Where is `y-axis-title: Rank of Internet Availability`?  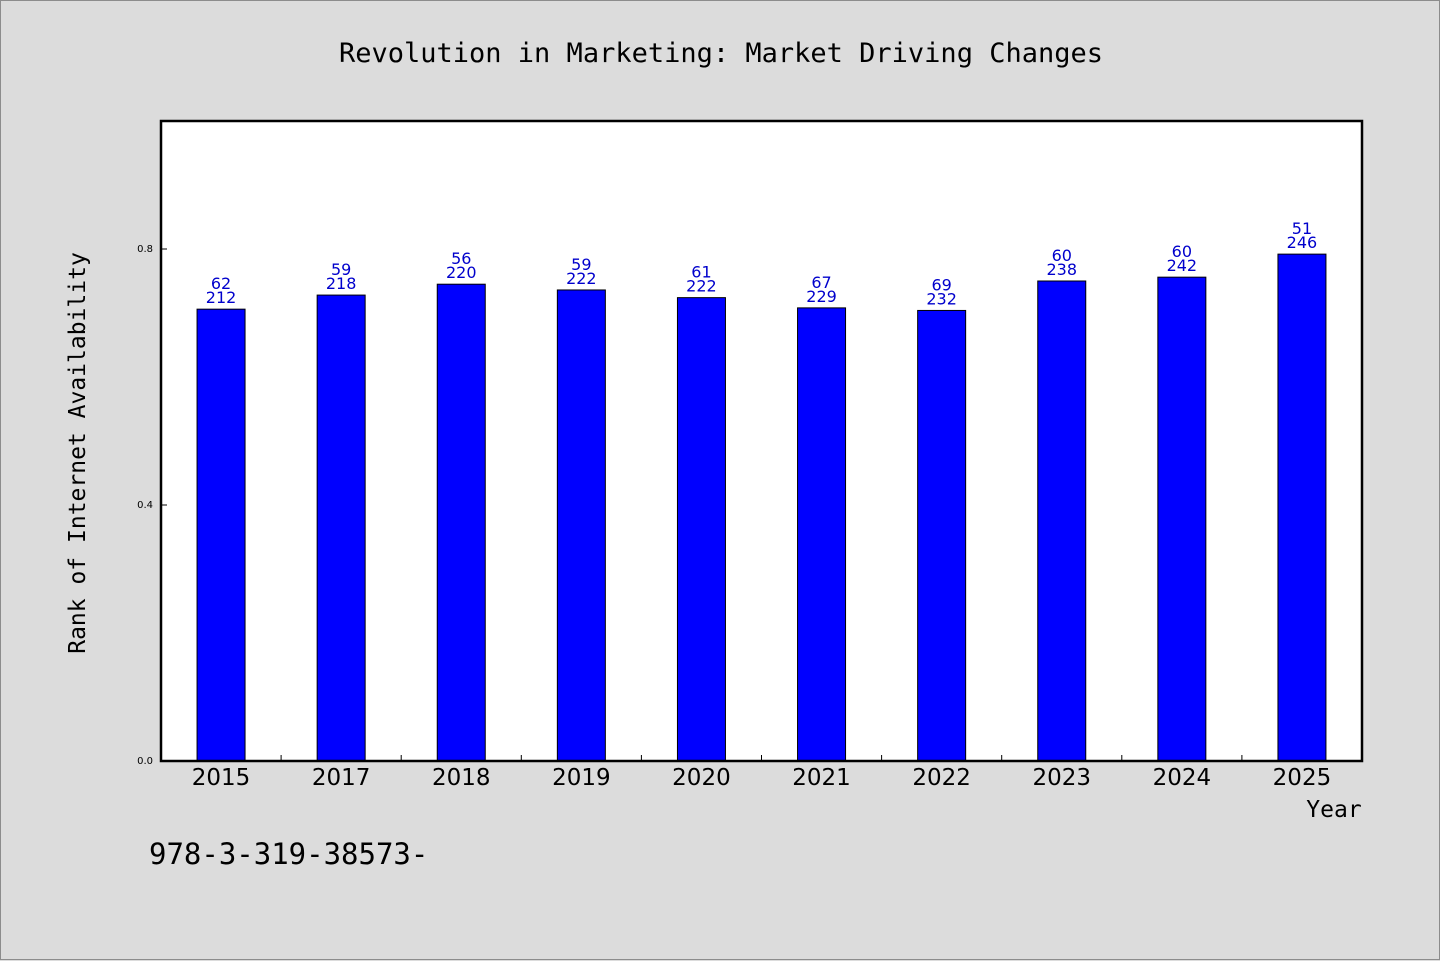 y-axis-title: Rank of Internet Availability is located at coordinates (78, 453).